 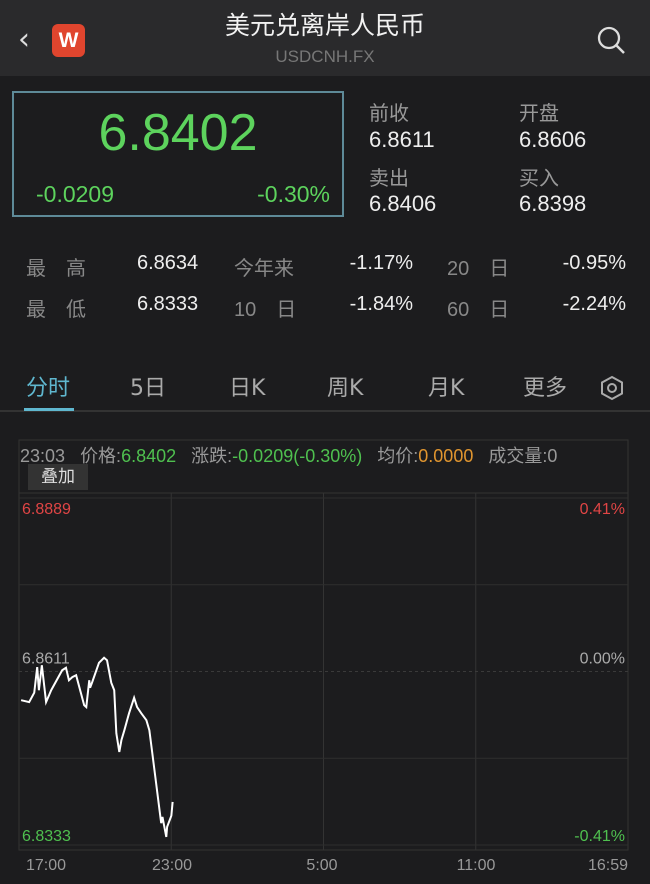 What do you see at coordinates (293, 194) in the screenshot?
I see `price-change-pct: -0.30%` at bounding box center [293, 194].